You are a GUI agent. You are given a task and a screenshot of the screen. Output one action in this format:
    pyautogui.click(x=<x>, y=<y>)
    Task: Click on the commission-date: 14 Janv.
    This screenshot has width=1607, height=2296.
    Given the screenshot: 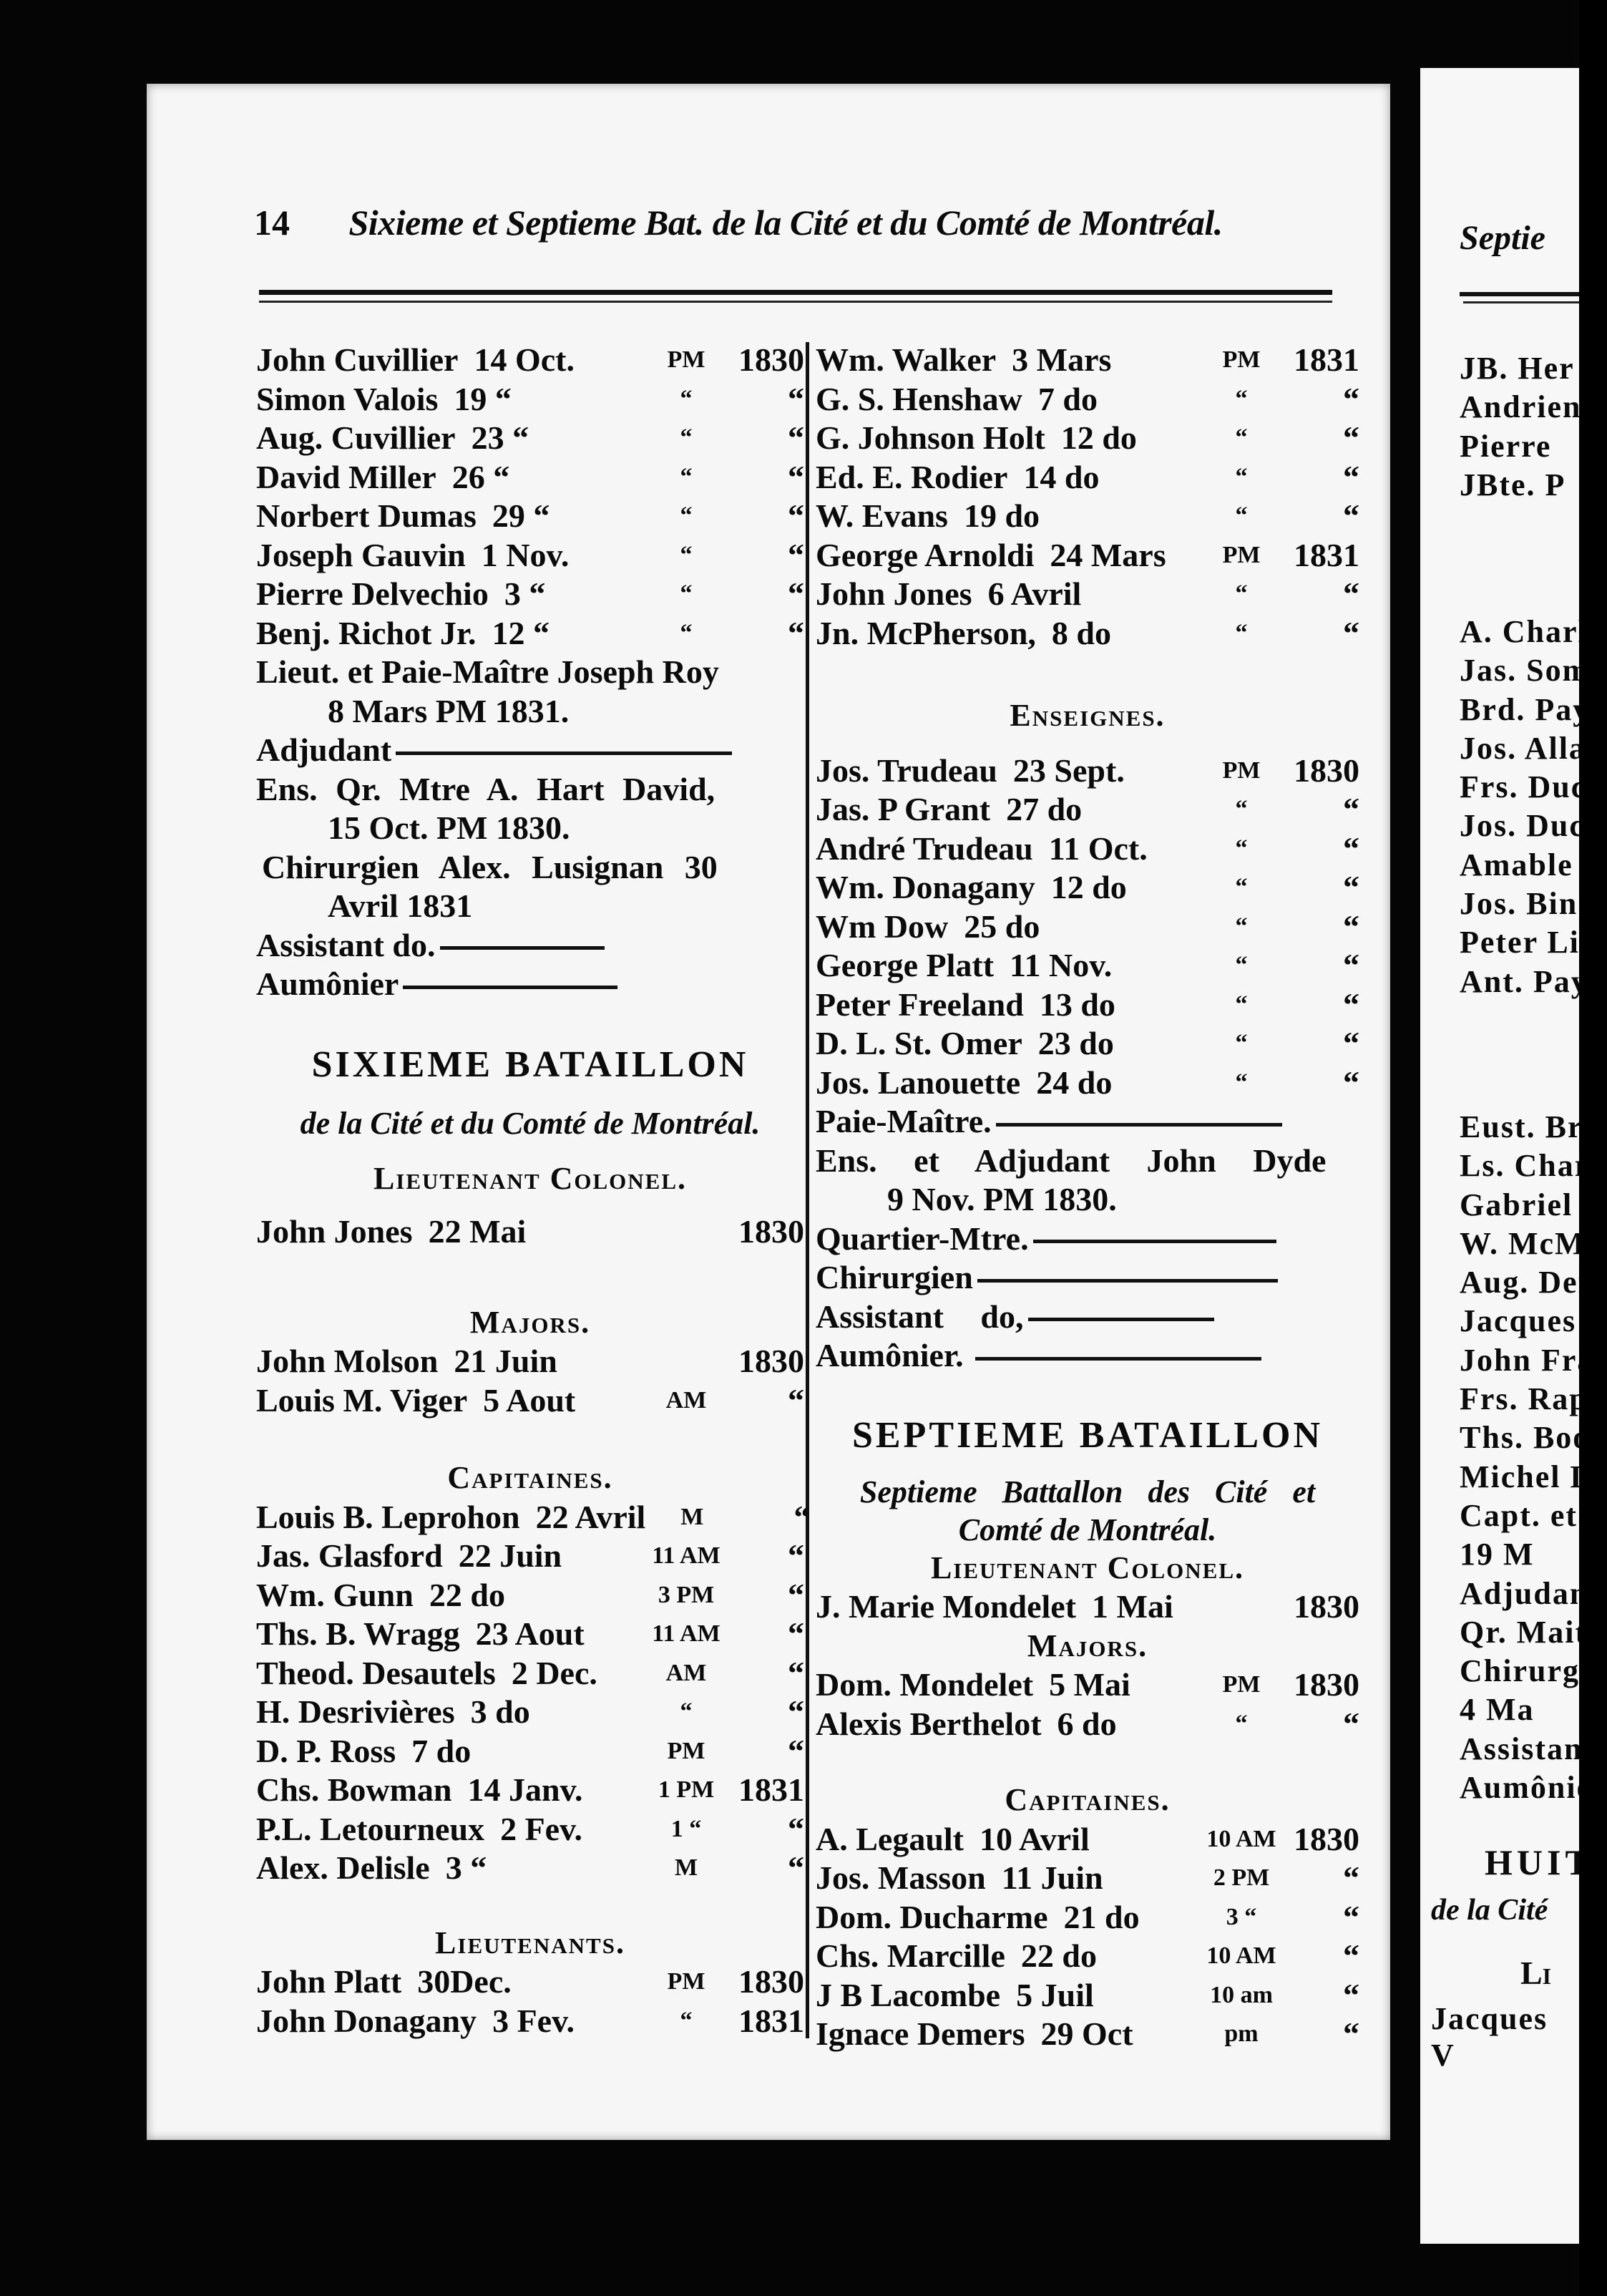 What is the action you would take?
    pyautogui.click(x=525, y=1790)
    